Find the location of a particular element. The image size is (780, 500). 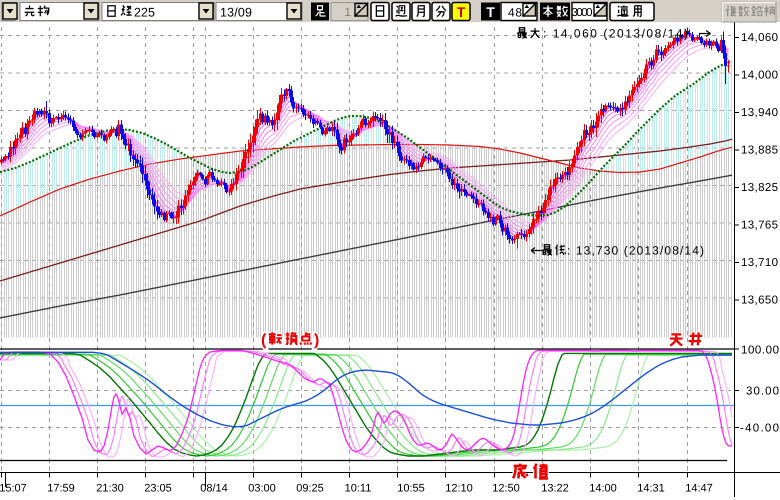

svg-text: 08/14 is located at coordinates (214, 488).